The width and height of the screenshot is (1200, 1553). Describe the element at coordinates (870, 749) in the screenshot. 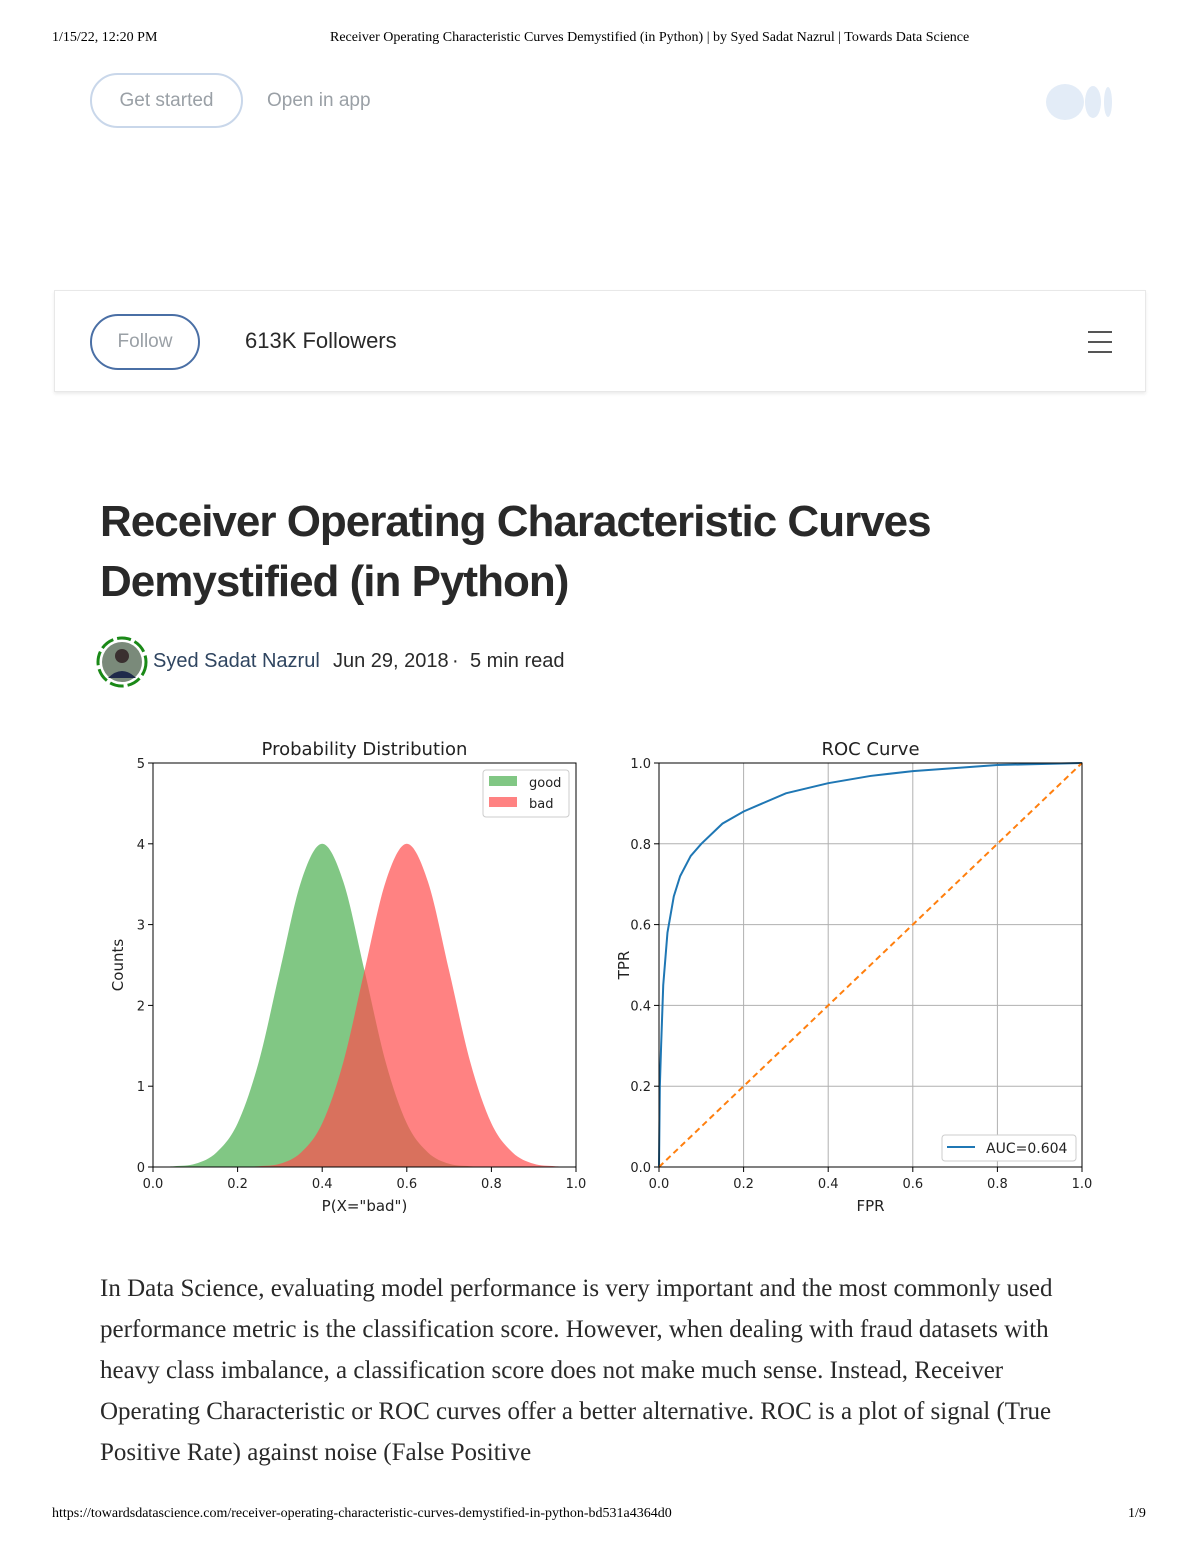

I see `chart-title: ROC Curve` at that location.